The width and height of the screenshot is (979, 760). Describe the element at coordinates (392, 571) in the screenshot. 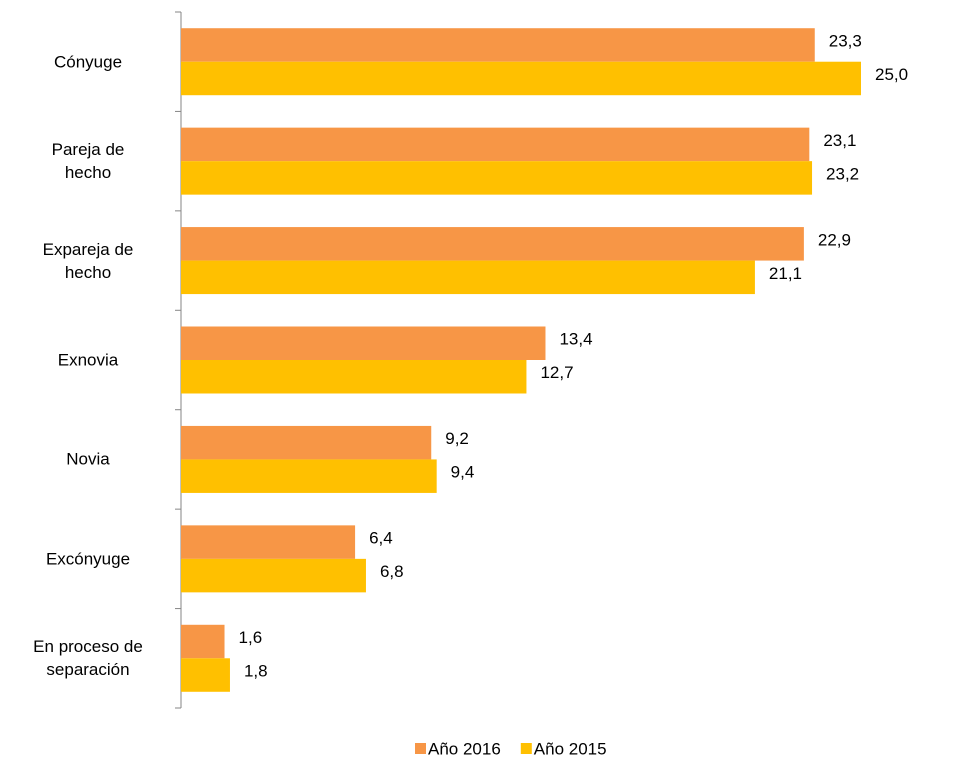

I see `value-label: 6,8` at that location.